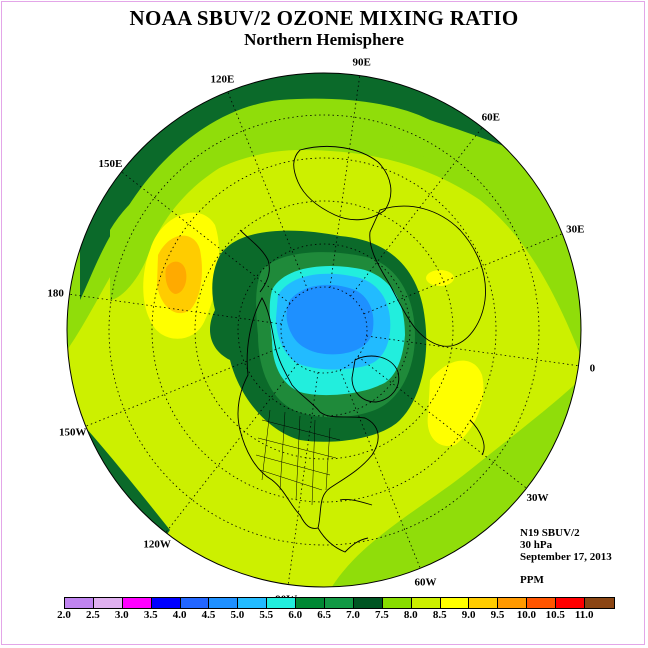 The image size is (648, 648). Describe the element at coordinates (121, 615) in the screenshot. I see `colorbar-tick-label: 3.0` at that location.